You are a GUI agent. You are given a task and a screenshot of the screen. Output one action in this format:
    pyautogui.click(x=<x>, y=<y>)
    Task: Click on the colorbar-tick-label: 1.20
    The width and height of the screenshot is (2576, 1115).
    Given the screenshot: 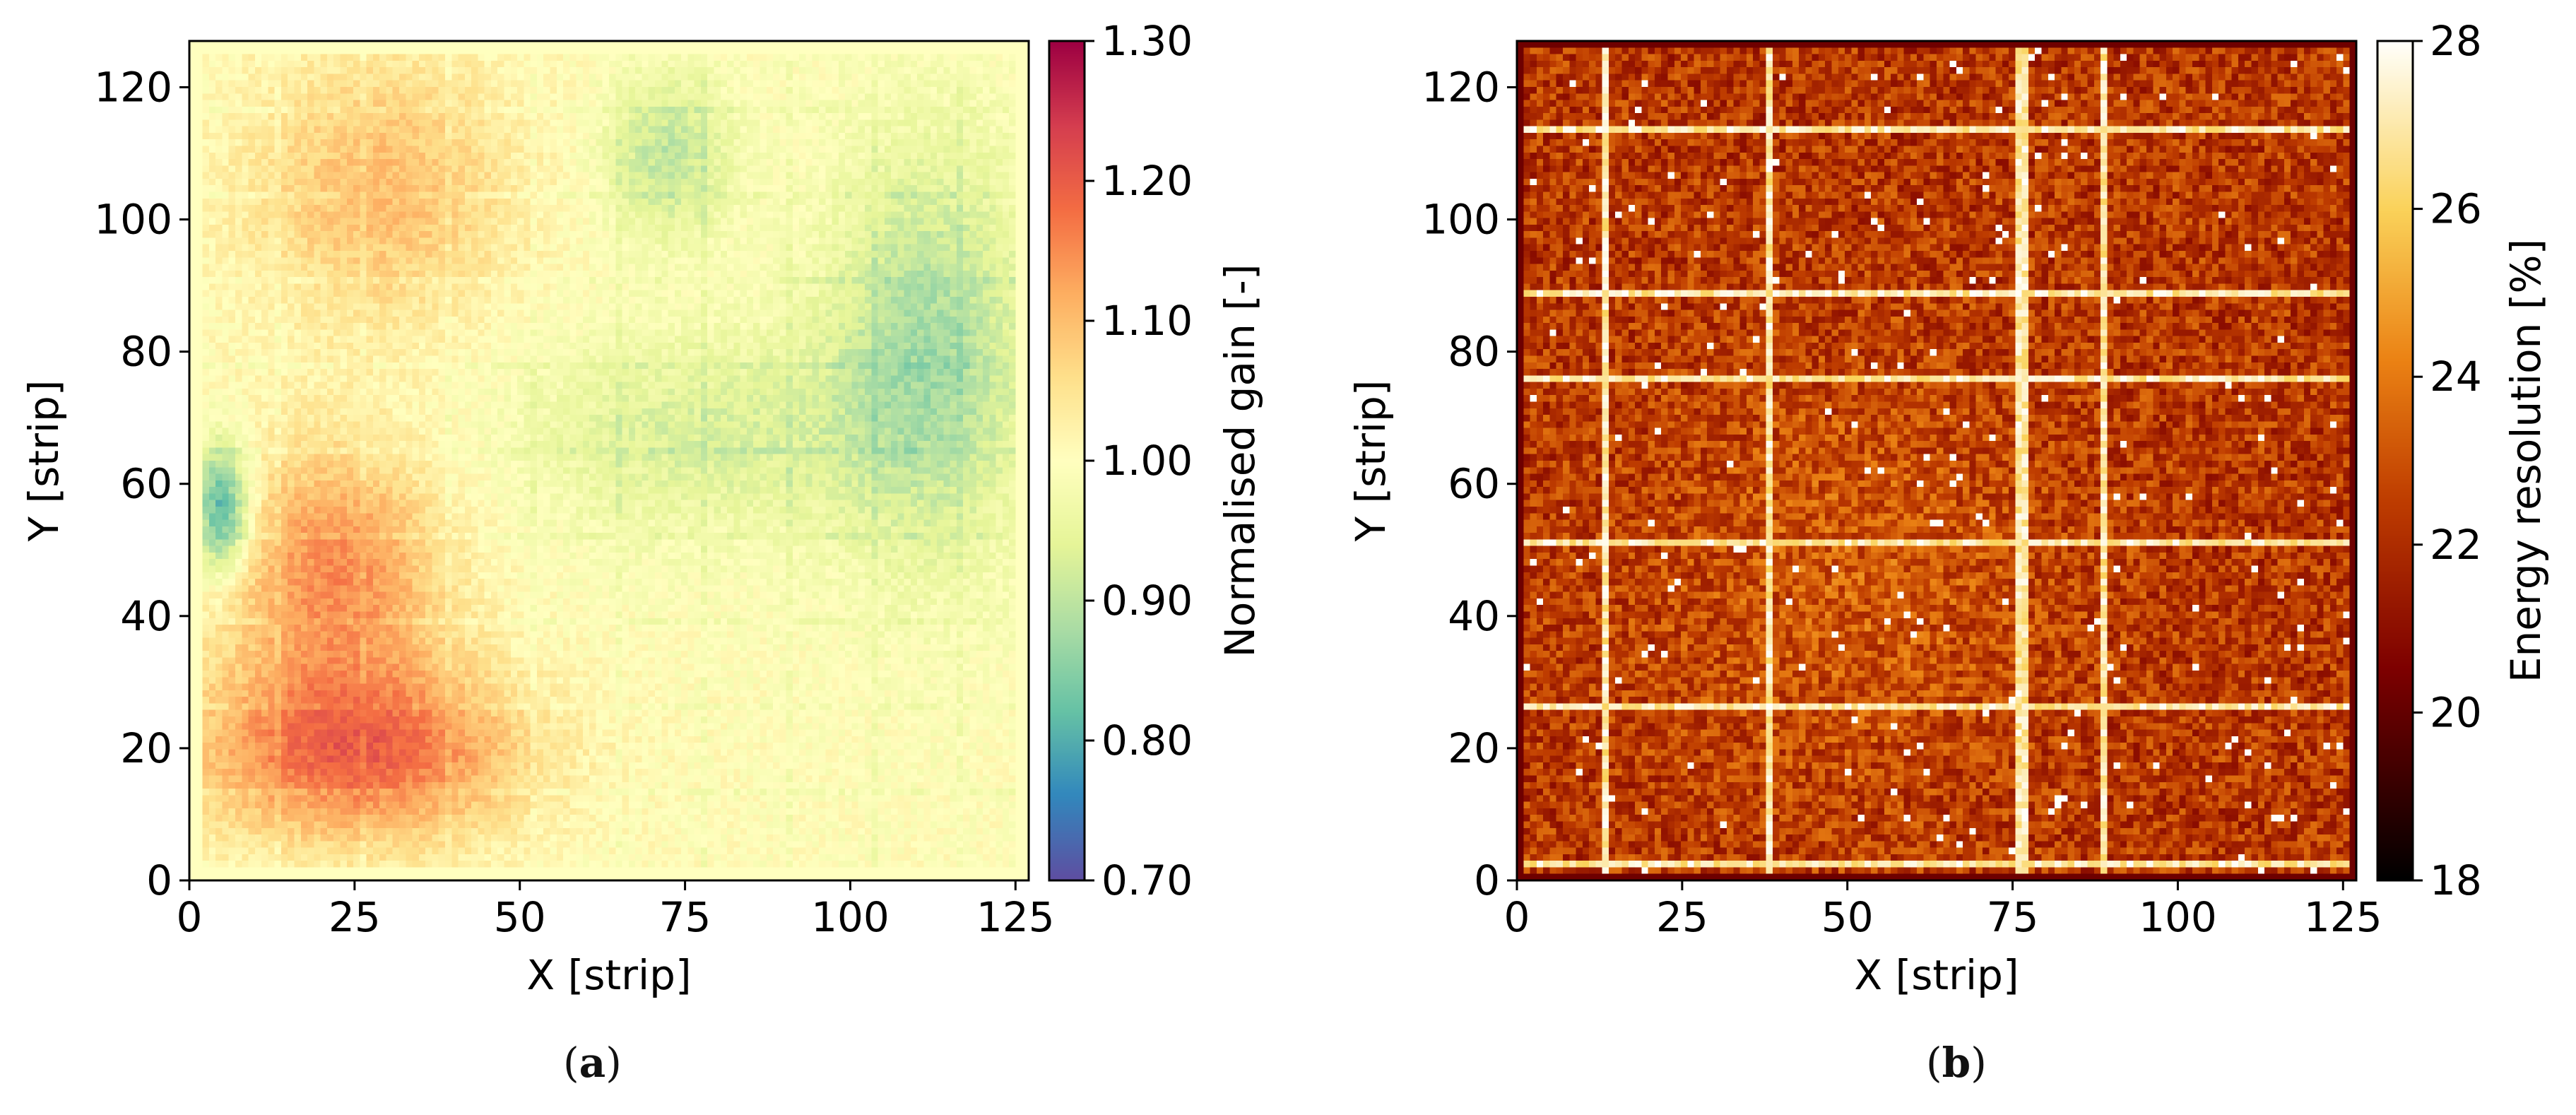 What is the action you would take?
    pyautogui.click(x=1147, y=181)
    